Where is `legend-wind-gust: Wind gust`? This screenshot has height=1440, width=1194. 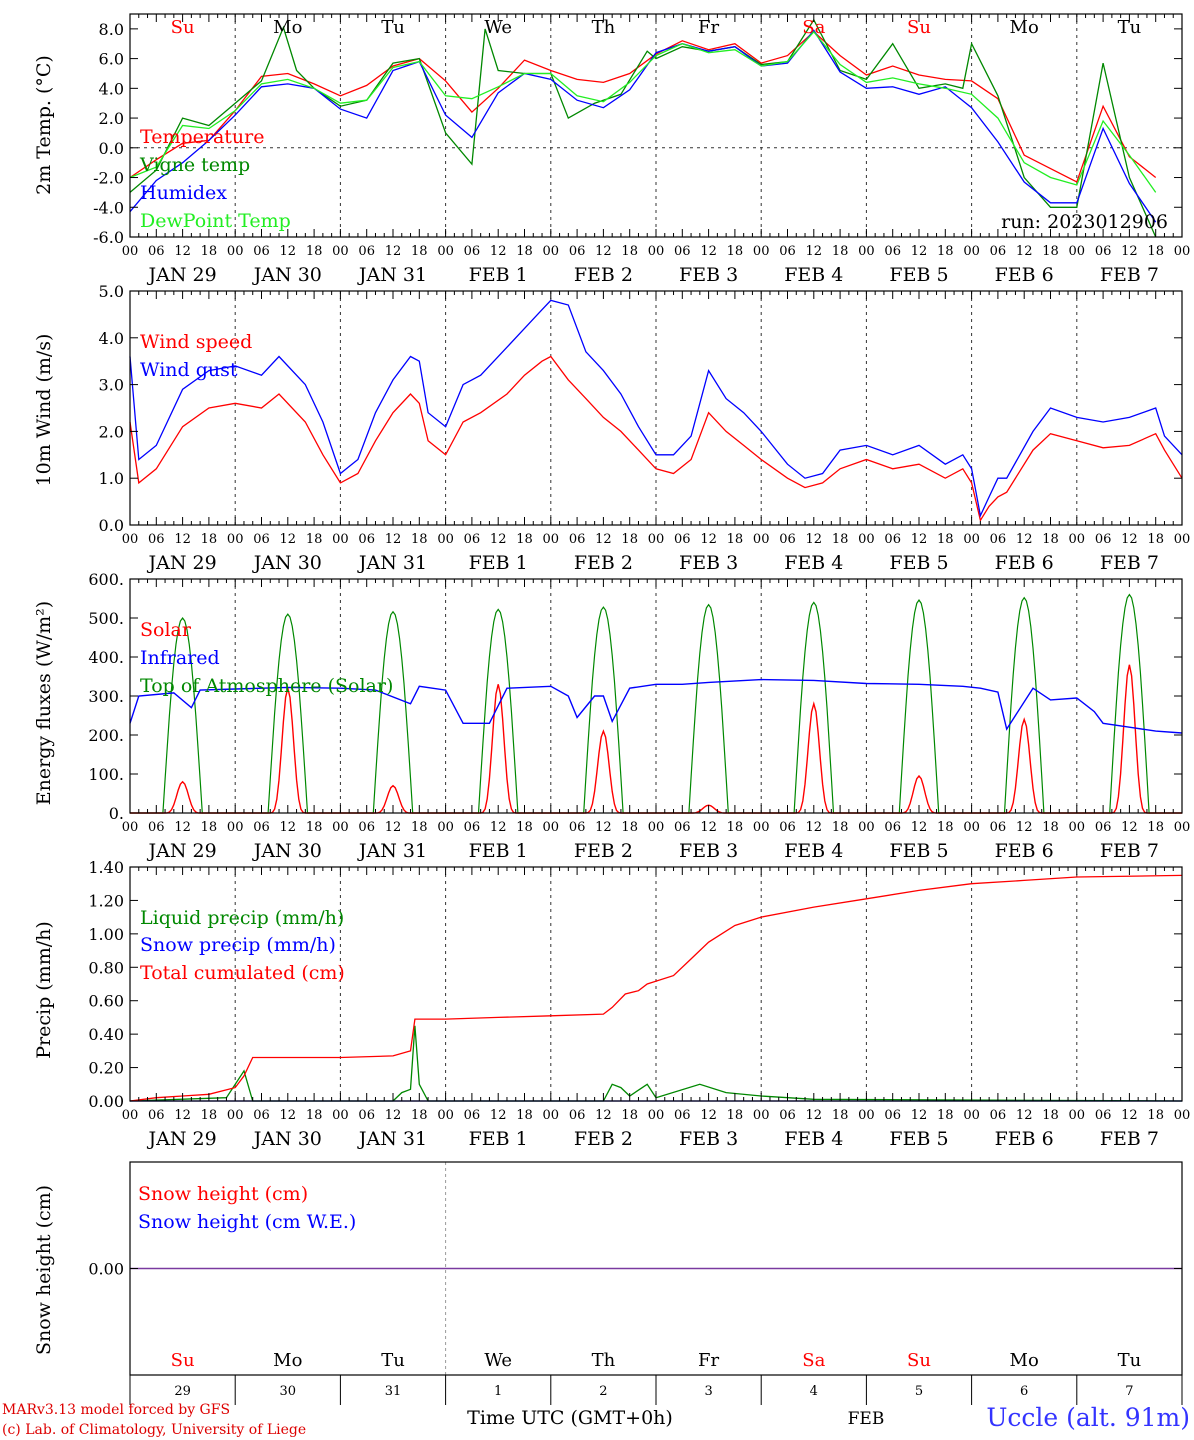 legend-wind-gust: Wind gust is located at coordinates (189, 370).